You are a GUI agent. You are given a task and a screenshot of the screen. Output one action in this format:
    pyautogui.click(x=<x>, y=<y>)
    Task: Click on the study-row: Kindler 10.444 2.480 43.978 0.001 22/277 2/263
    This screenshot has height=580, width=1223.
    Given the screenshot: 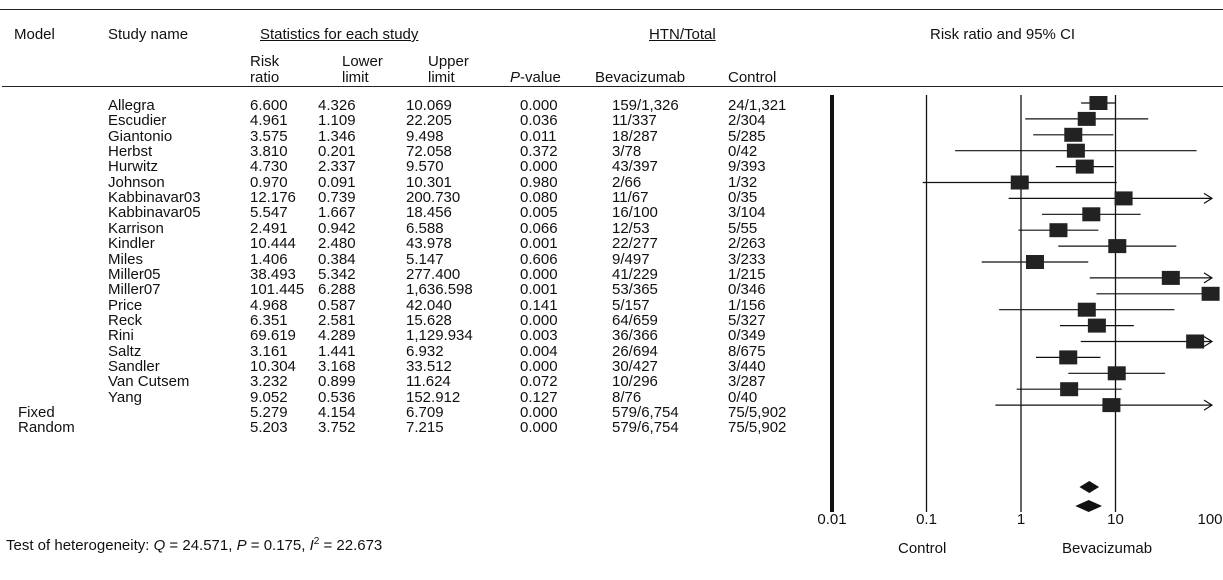 What is the action you would take?
    pyautogui.click(x=611, y=243)
    